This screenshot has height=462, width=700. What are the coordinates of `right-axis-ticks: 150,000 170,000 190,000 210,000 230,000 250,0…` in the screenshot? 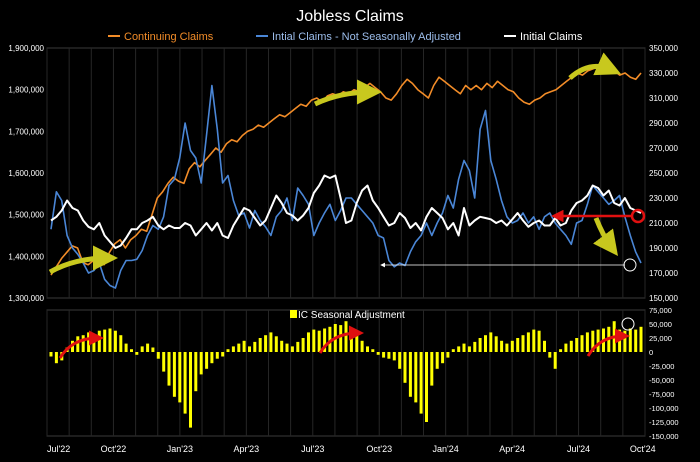 It's located at (663, 173).